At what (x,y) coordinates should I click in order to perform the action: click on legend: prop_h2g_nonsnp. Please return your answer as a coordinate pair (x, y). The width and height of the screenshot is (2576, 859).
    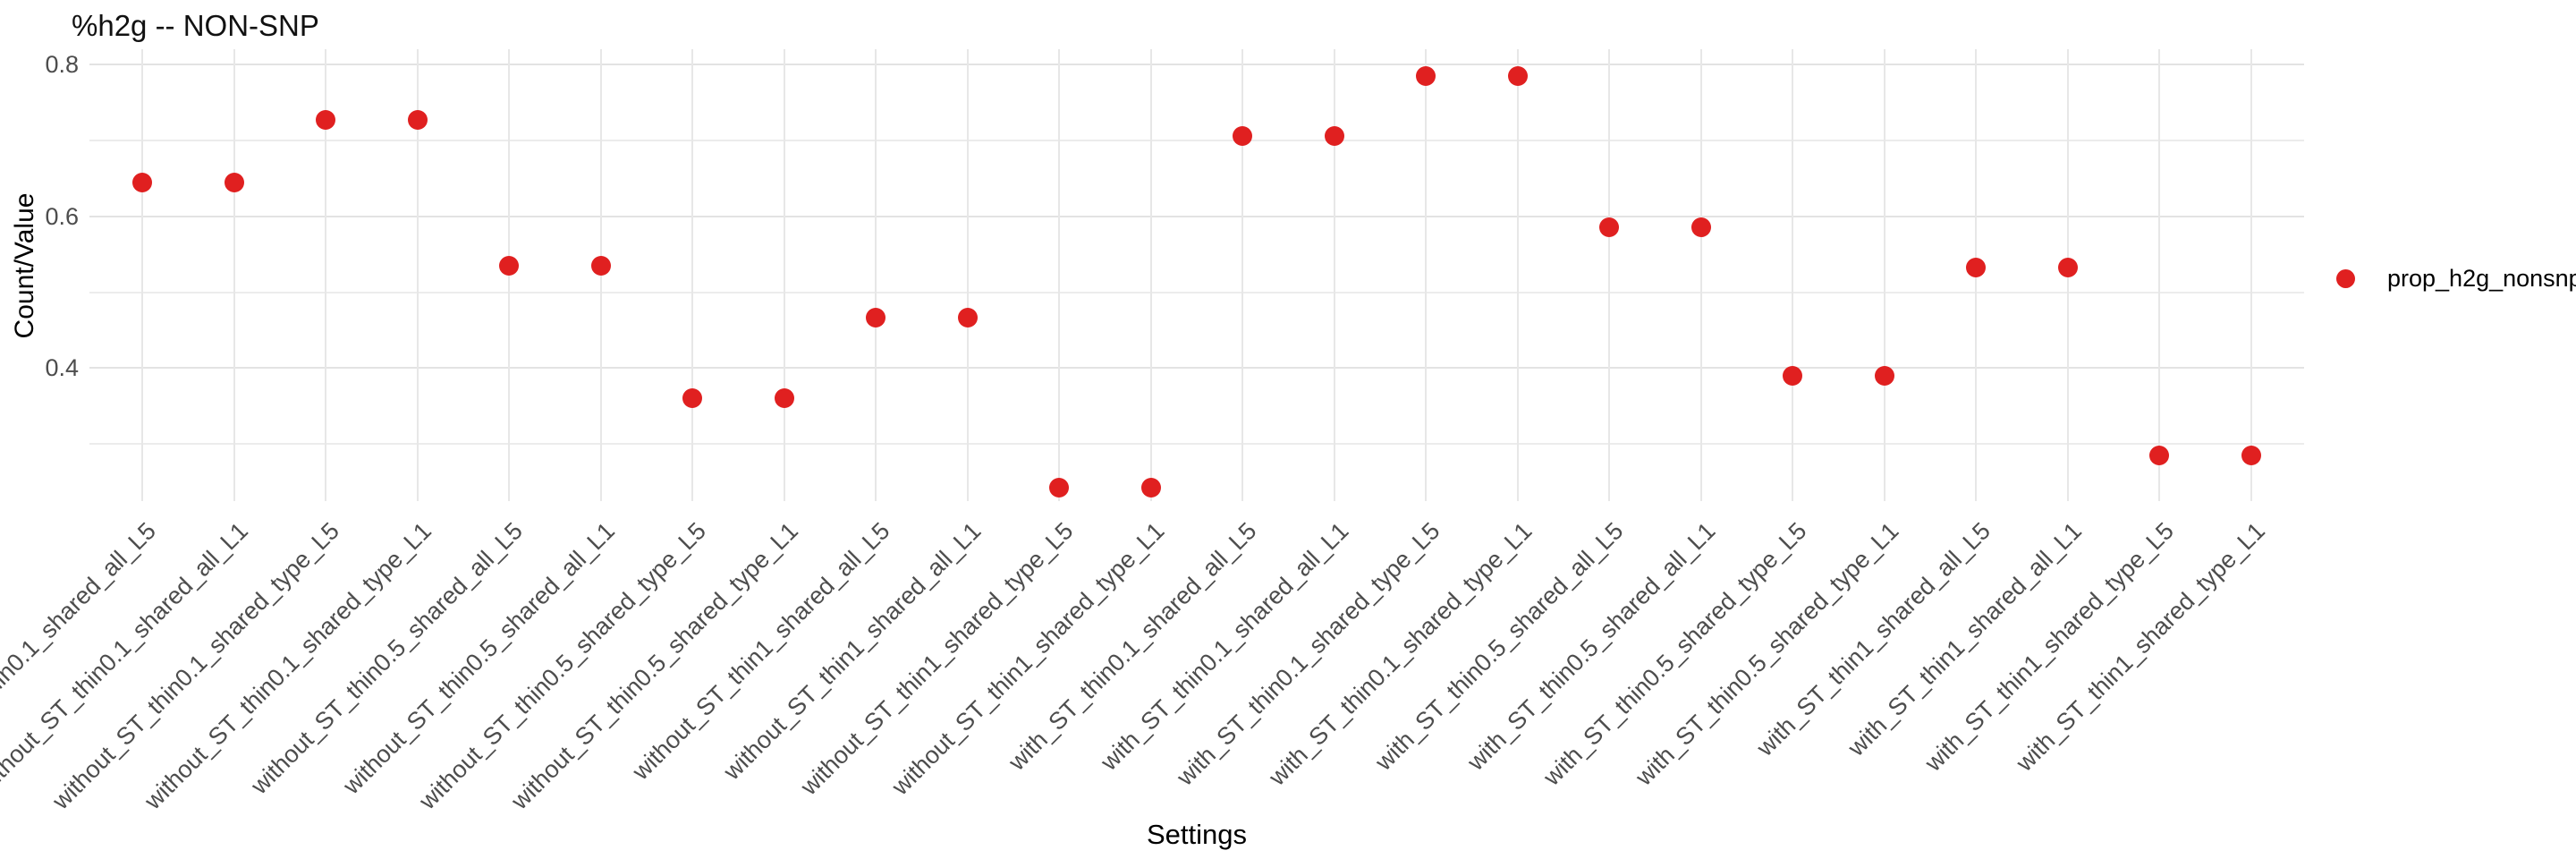
    Looking at the image, I should click on (2456, 279).